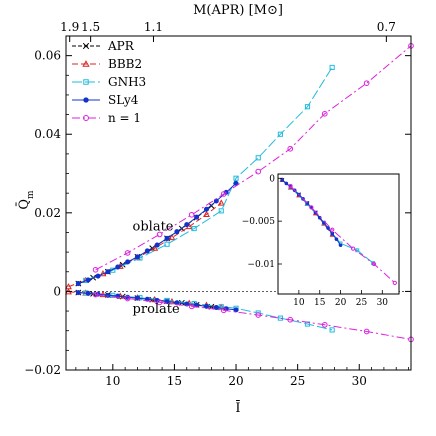 The width and height of the screenshot is (436, 436). What do you see at coordinates (47, 213) in the screenshot?
I see `y-tick-label: 0.02` at bounding box center [47, 213].